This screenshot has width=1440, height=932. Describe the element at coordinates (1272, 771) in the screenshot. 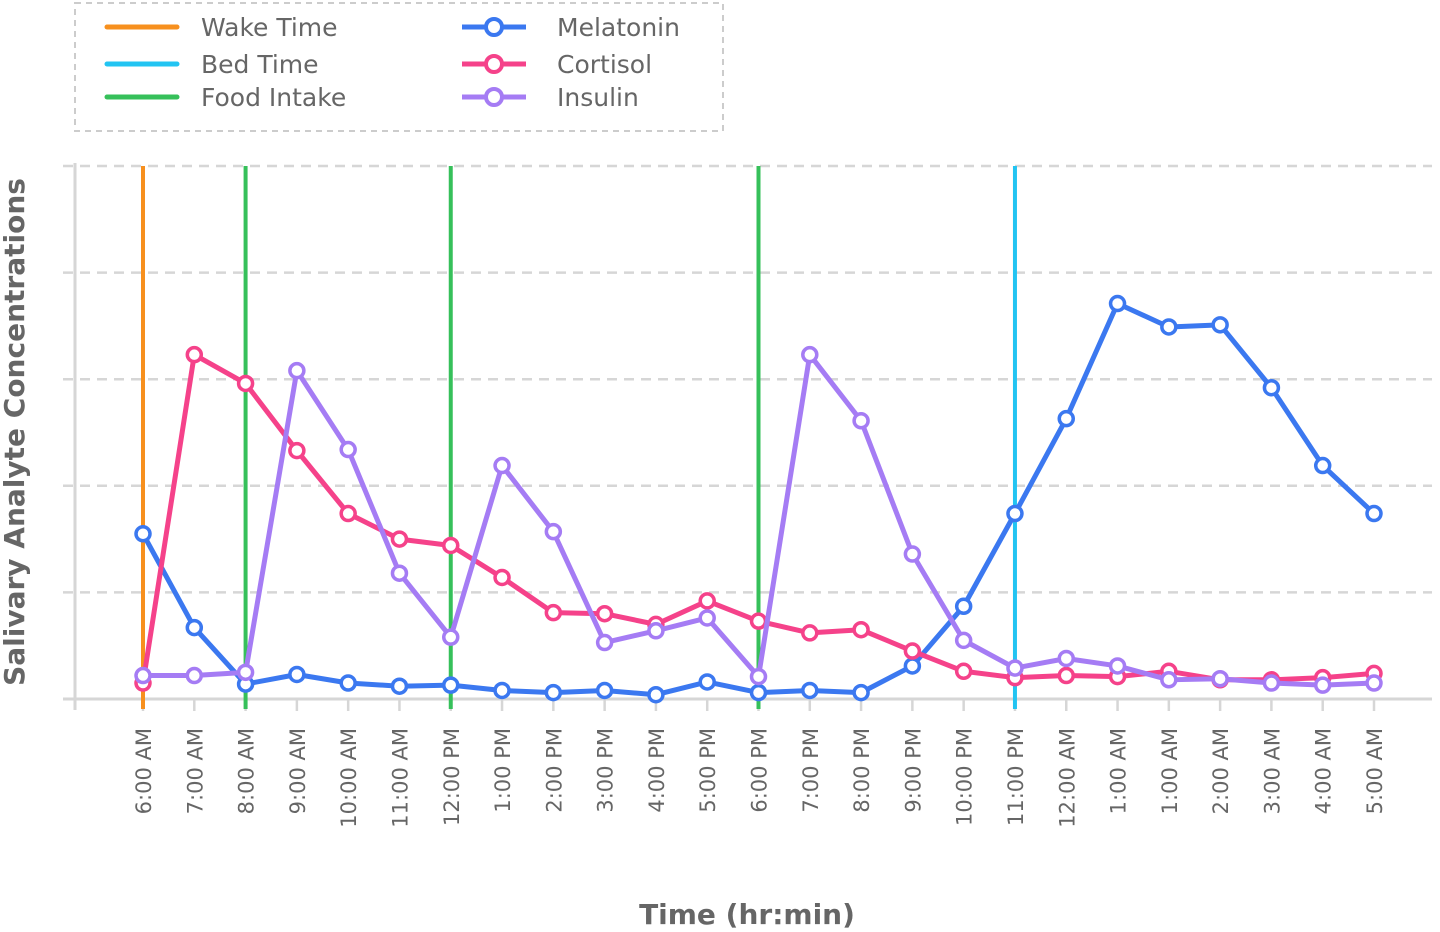

I see `x-tick-label: 3:00 AM` at that location.